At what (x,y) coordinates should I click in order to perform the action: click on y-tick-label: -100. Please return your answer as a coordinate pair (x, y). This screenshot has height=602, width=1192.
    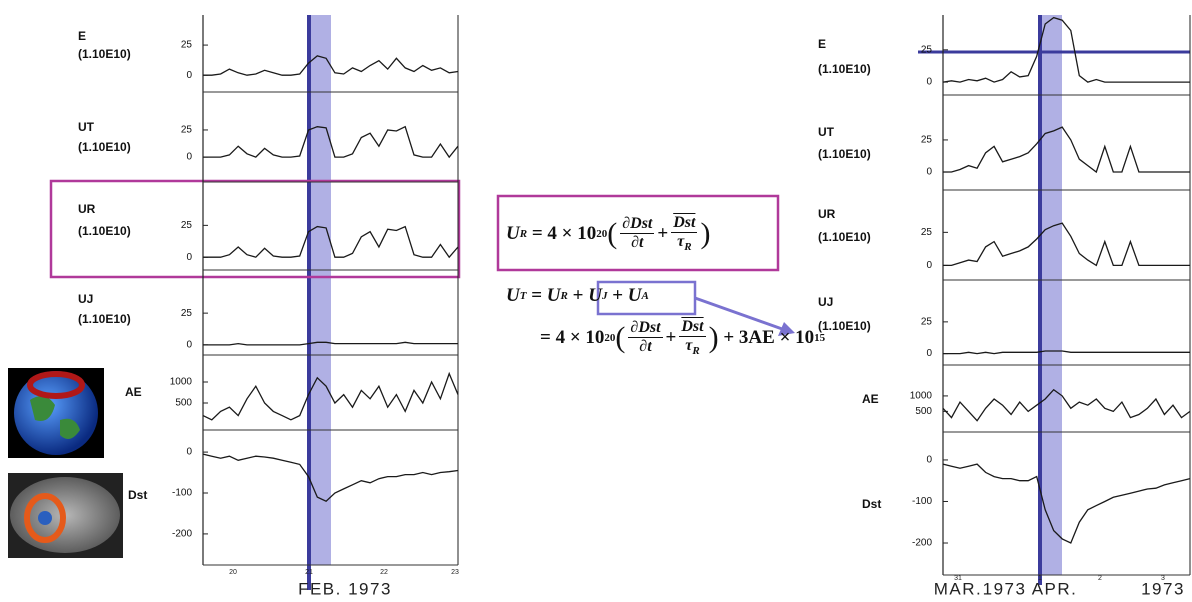
    Looking at the image, I should click on (922, 501).